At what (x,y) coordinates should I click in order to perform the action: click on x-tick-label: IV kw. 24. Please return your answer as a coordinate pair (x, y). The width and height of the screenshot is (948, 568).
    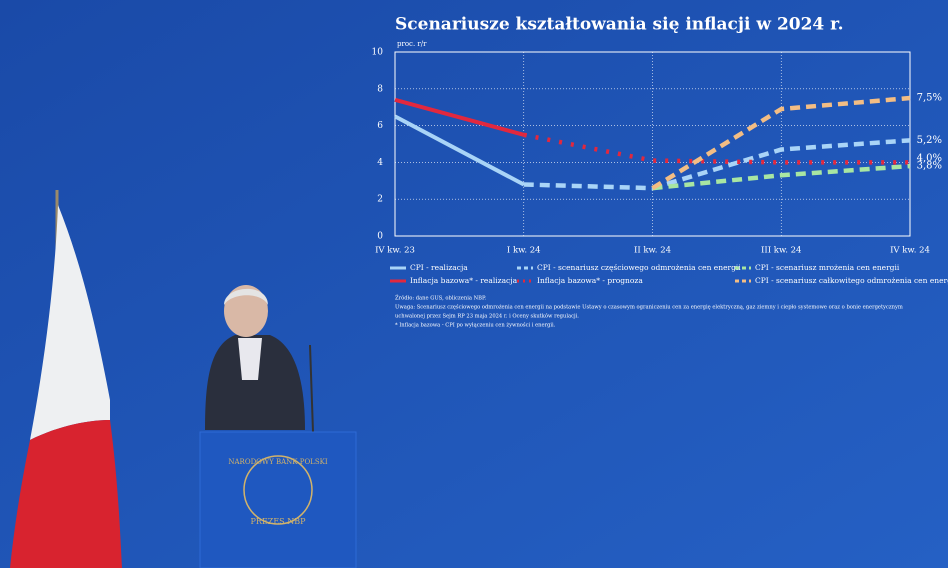
    Looking at the image, I should click on (910, 251).